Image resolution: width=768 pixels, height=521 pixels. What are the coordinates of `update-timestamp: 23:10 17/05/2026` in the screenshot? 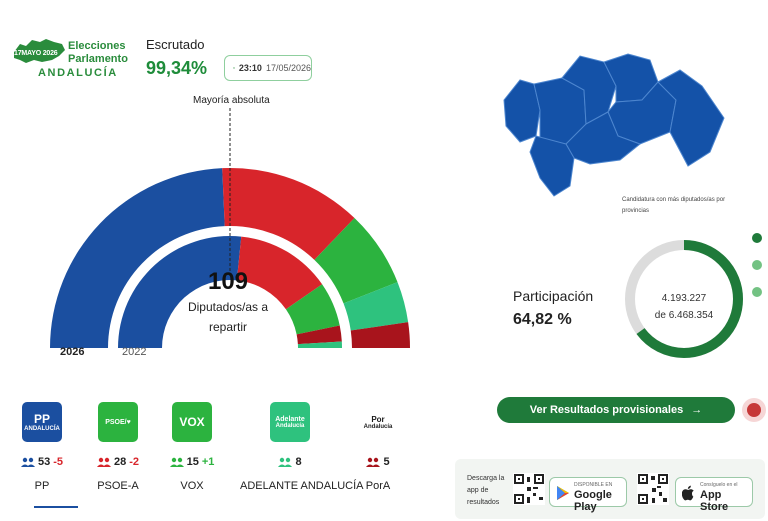 It's located at (268, 68).